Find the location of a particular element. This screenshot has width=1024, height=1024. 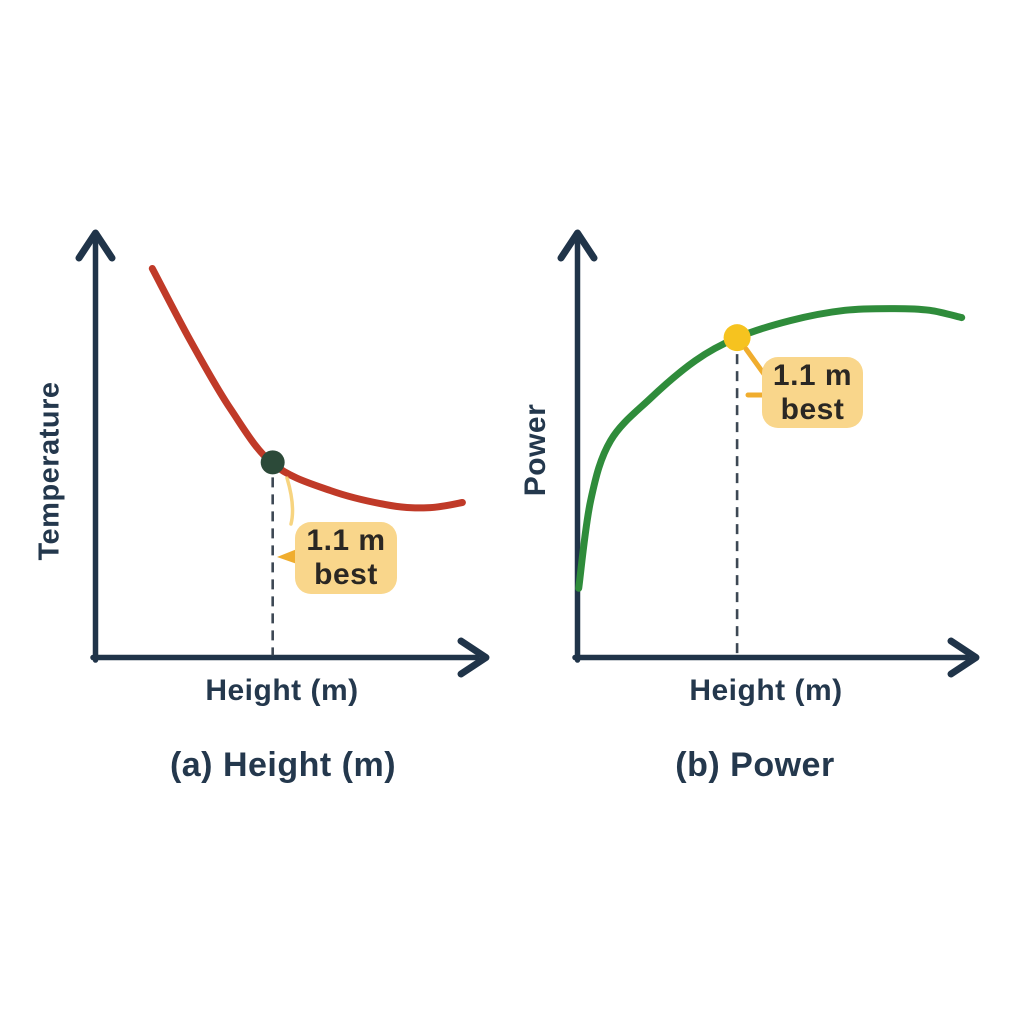

callout-swoosh-a is located at coordinates (290, 501).